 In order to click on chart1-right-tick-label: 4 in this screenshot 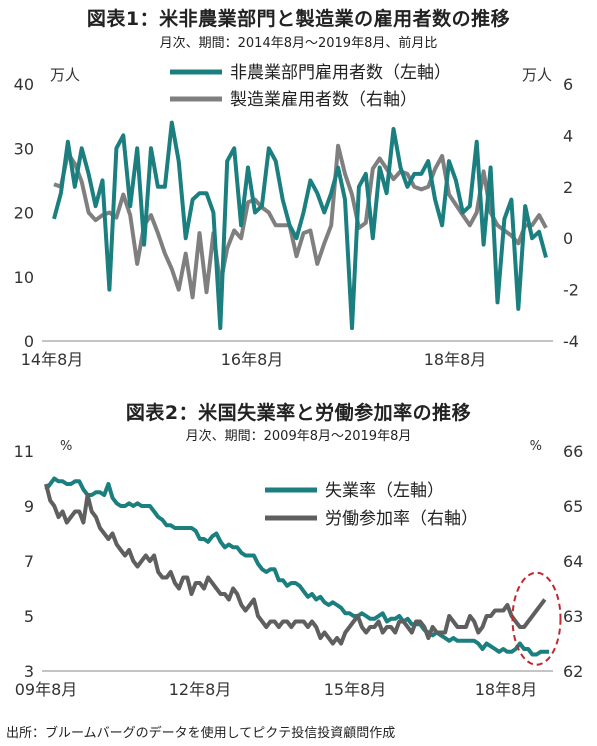, I will do `click(568, 135)`.